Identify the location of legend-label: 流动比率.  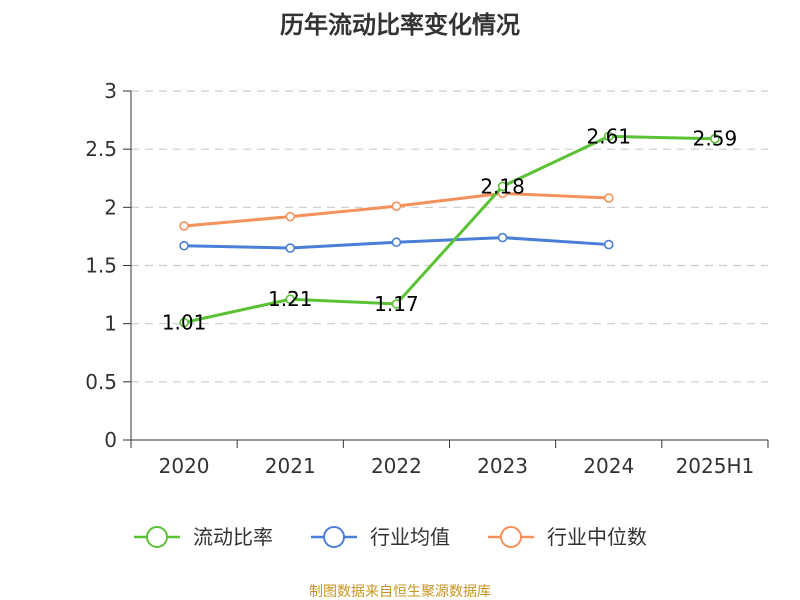
(233, 537).